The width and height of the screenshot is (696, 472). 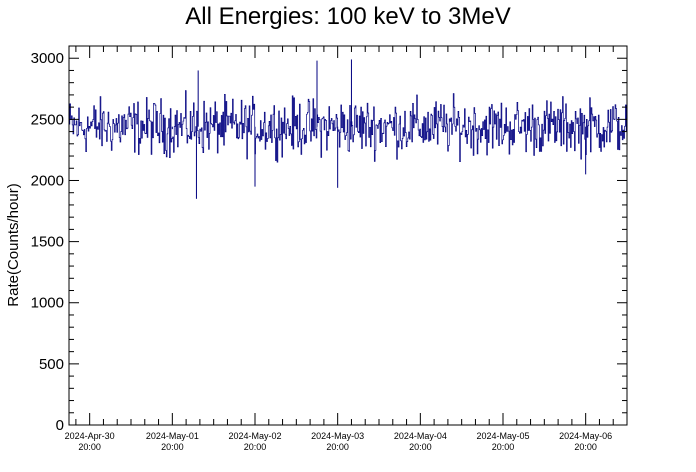 I want to click on y-tick-label: 1000, so click(x=47, y=303).